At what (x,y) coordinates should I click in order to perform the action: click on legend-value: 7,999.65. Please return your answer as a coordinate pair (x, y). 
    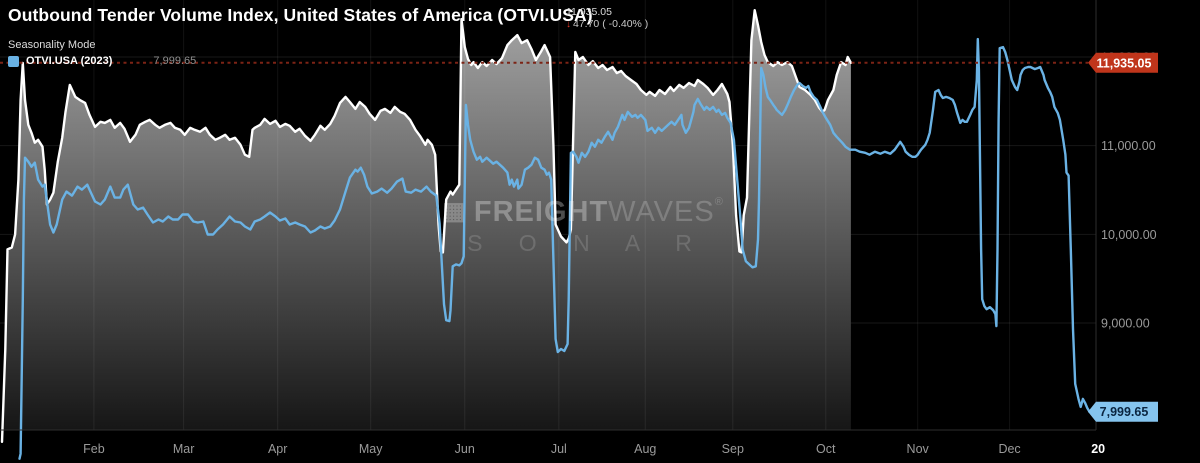
    Looking at the image, I should click on (175, 61).